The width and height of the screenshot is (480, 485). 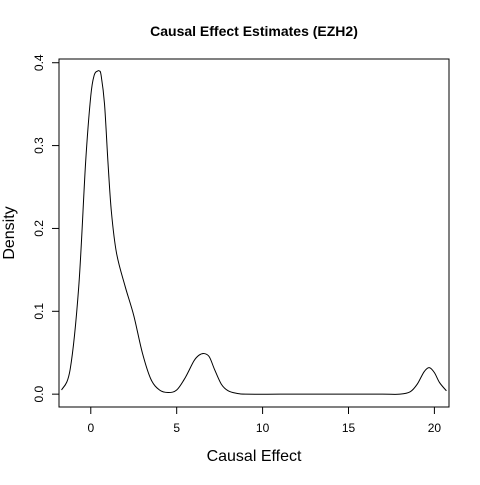 I want to click on y-axis: 0.0 0.1 0.2 0.3 0.4, so click(x=46, y=228).